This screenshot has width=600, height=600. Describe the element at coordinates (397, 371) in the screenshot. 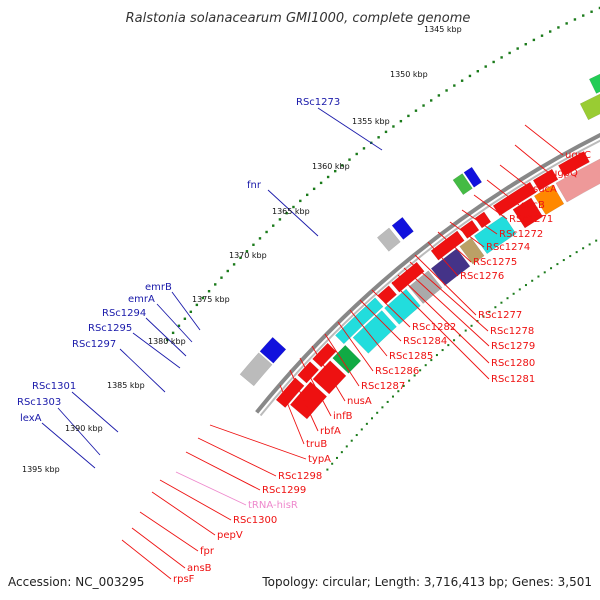

I see `gene-label: RSc1286` at that location.